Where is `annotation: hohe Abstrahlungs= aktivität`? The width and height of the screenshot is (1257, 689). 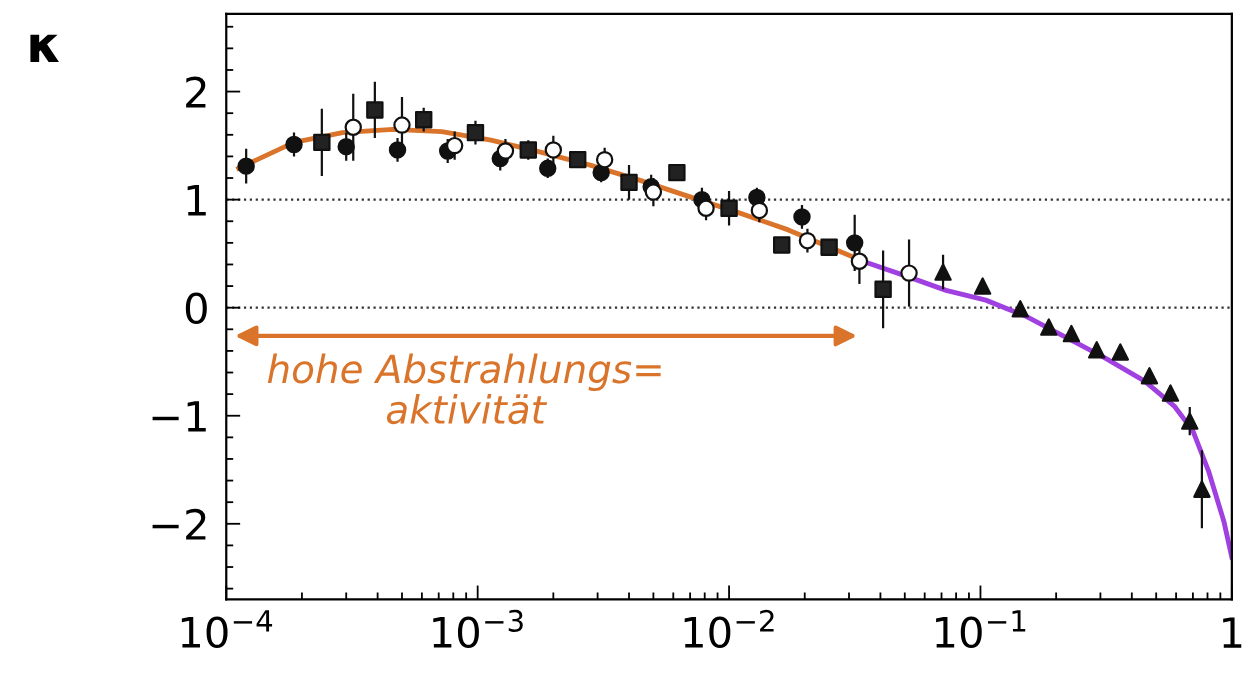
annotation: hohe Abstrahlungs= aktivität is located at coordinates (464, 389).